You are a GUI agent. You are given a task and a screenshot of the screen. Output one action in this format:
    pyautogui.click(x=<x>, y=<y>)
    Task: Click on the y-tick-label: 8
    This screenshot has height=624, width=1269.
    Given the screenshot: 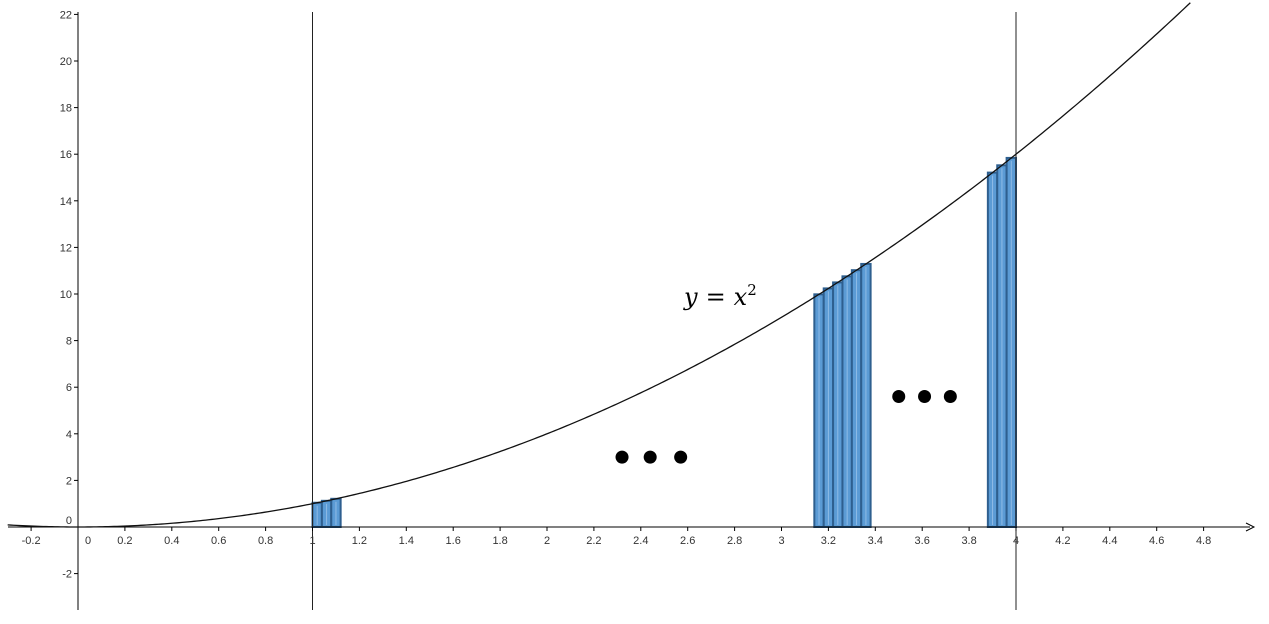 What is the action you would take?
    pyautogui.click(x=69, y=342)
    